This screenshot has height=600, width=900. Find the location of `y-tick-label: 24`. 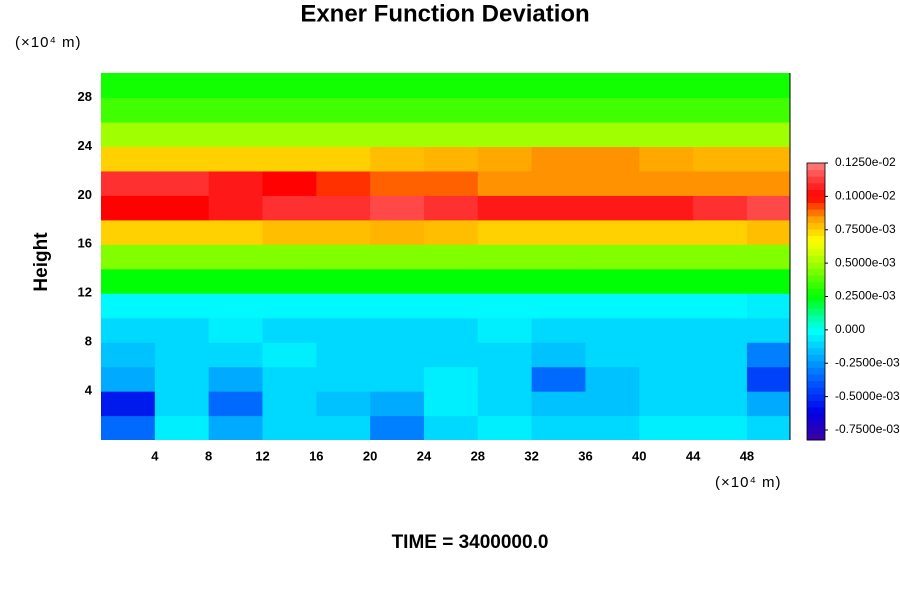

y-tick-label: 24 is located at coordinates (85, 145).